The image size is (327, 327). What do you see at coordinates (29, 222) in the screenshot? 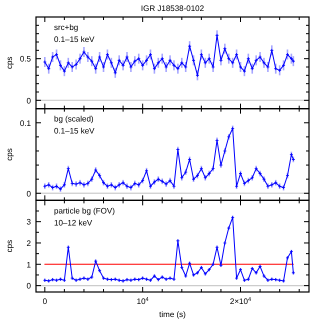
I see `y-tick-label: 3` at bounding box center [29, 222].